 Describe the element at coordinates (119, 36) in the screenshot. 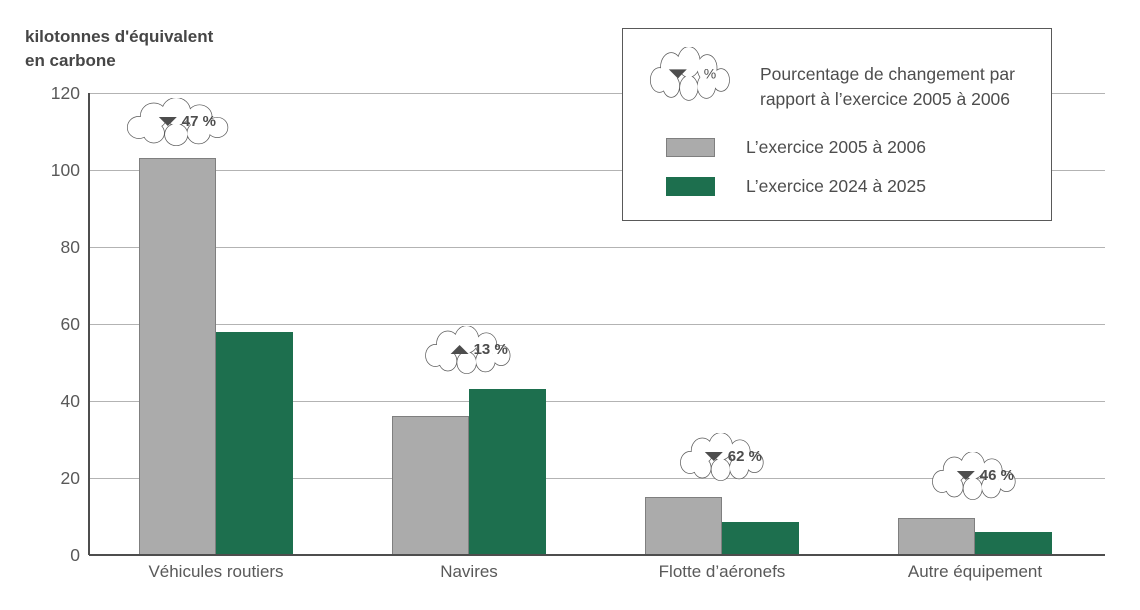

I see `y-axis-title-line-1: kilotonnes d'équivalent` at that location.